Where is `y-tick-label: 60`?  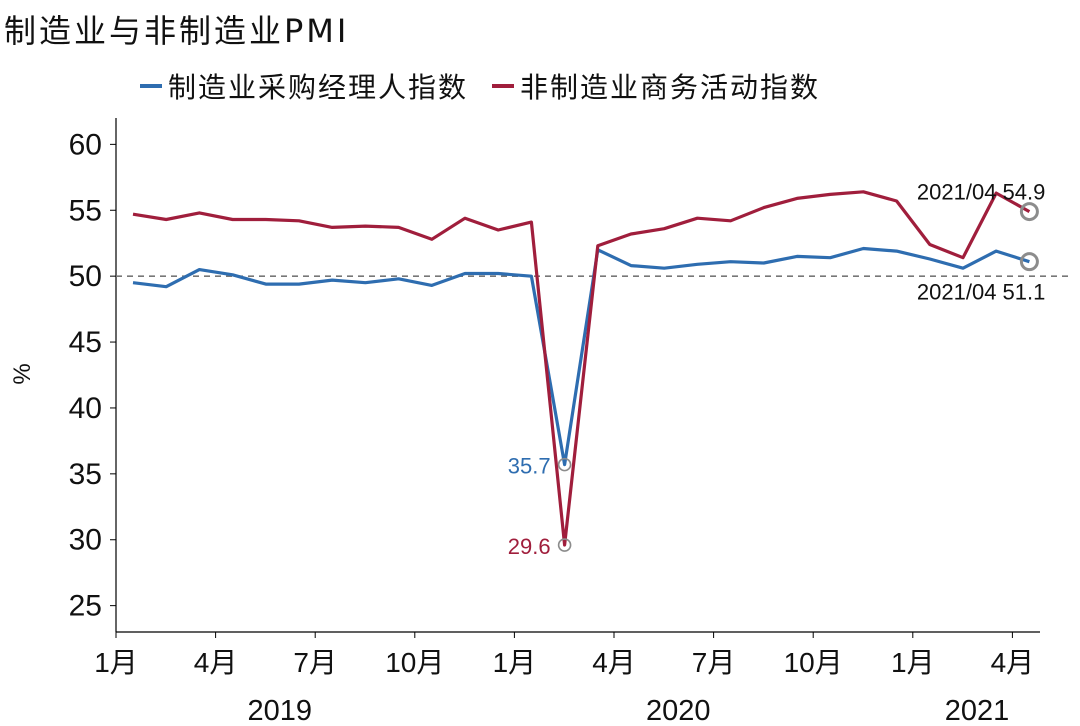 y-tick-label: 60 is located at coordinates (85, 144).